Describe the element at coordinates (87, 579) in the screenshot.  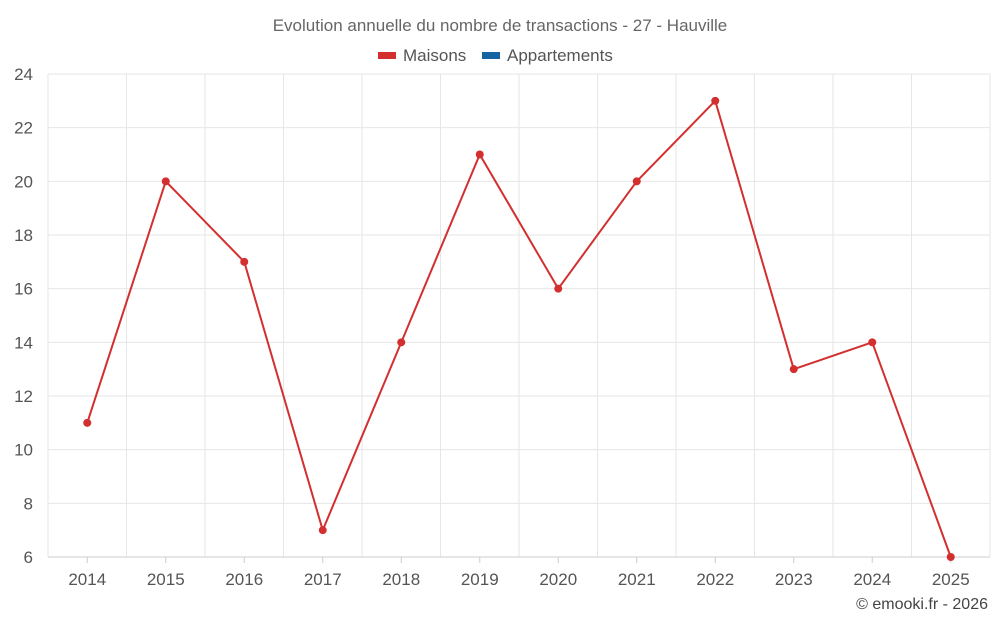
I see `x-tick-label: 2014` at that location.